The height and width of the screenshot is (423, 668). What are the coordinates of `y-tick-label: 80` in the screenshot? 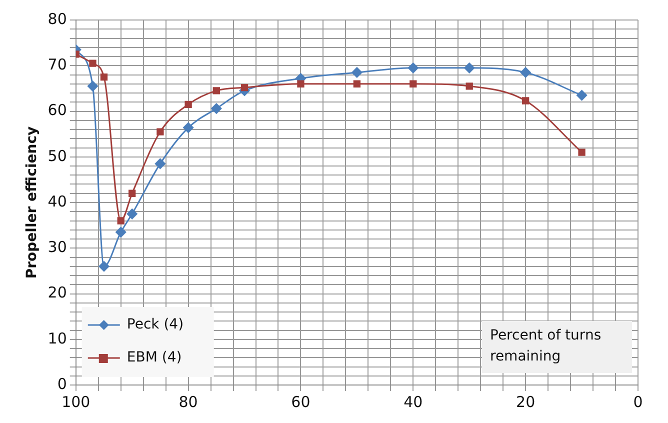 It's located at (57, 19).